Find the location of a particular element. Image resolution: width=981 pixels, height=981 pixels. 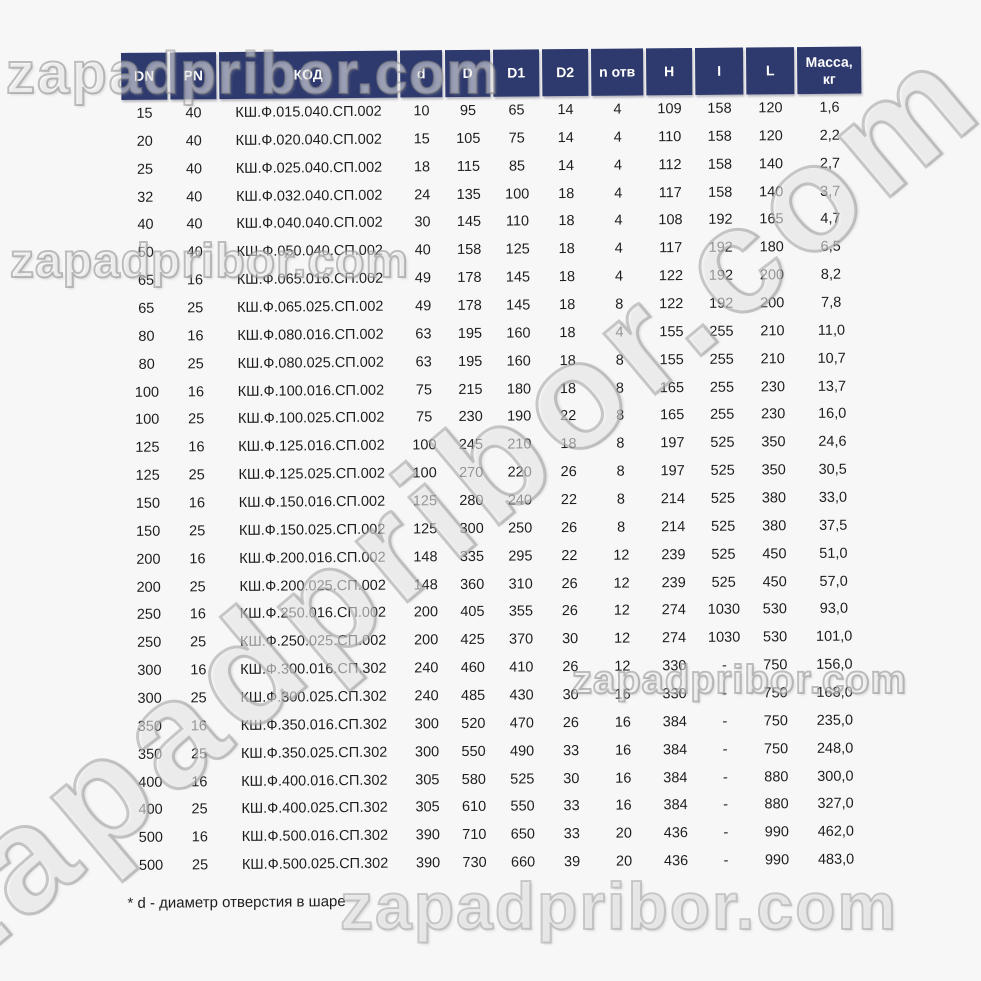

table-cell: 57,0 is located at coordinates (833, 581).